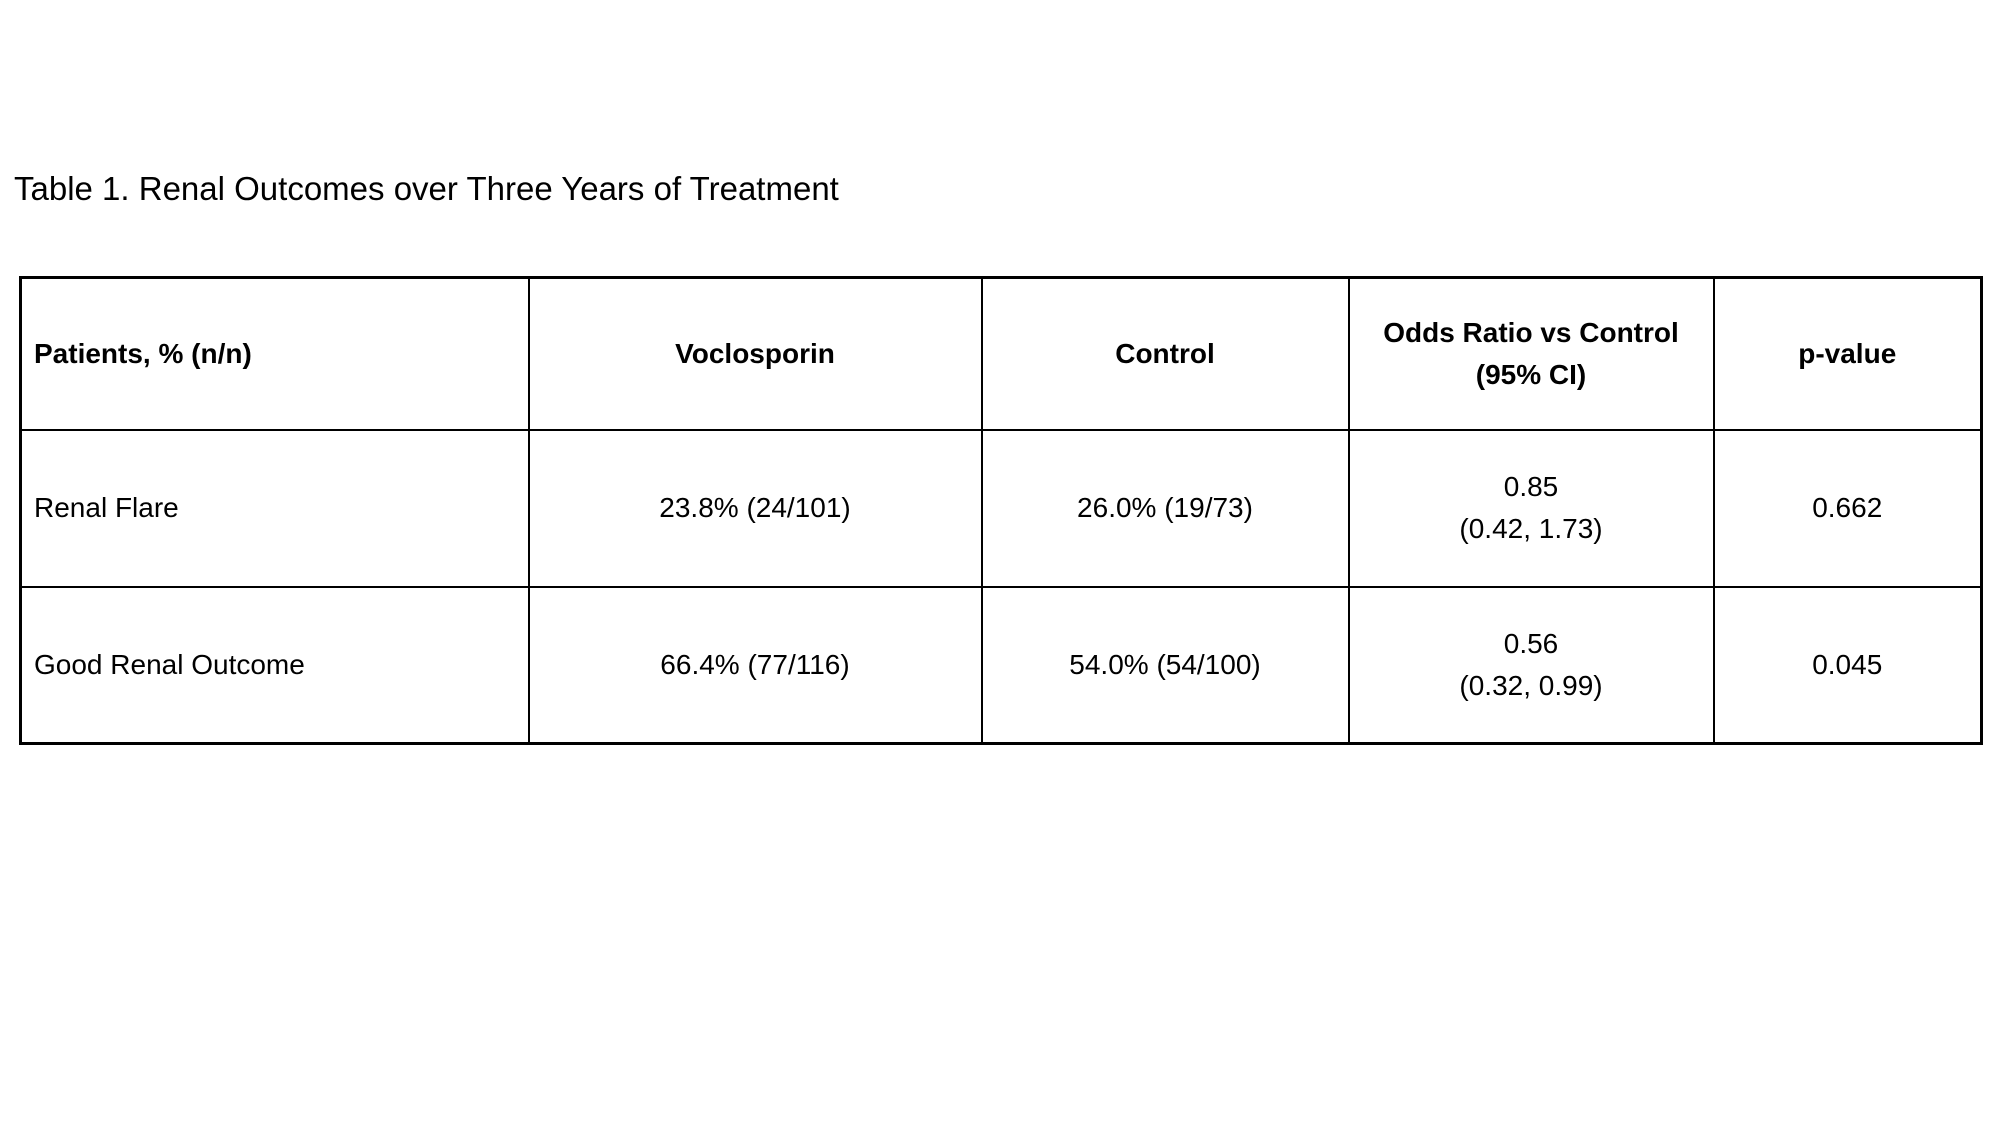  What do you see at coordinates (1165, 665) in the screenshot?
I see `cell-control: 54.0% (54/100)` at bounding box center [1165, 665].